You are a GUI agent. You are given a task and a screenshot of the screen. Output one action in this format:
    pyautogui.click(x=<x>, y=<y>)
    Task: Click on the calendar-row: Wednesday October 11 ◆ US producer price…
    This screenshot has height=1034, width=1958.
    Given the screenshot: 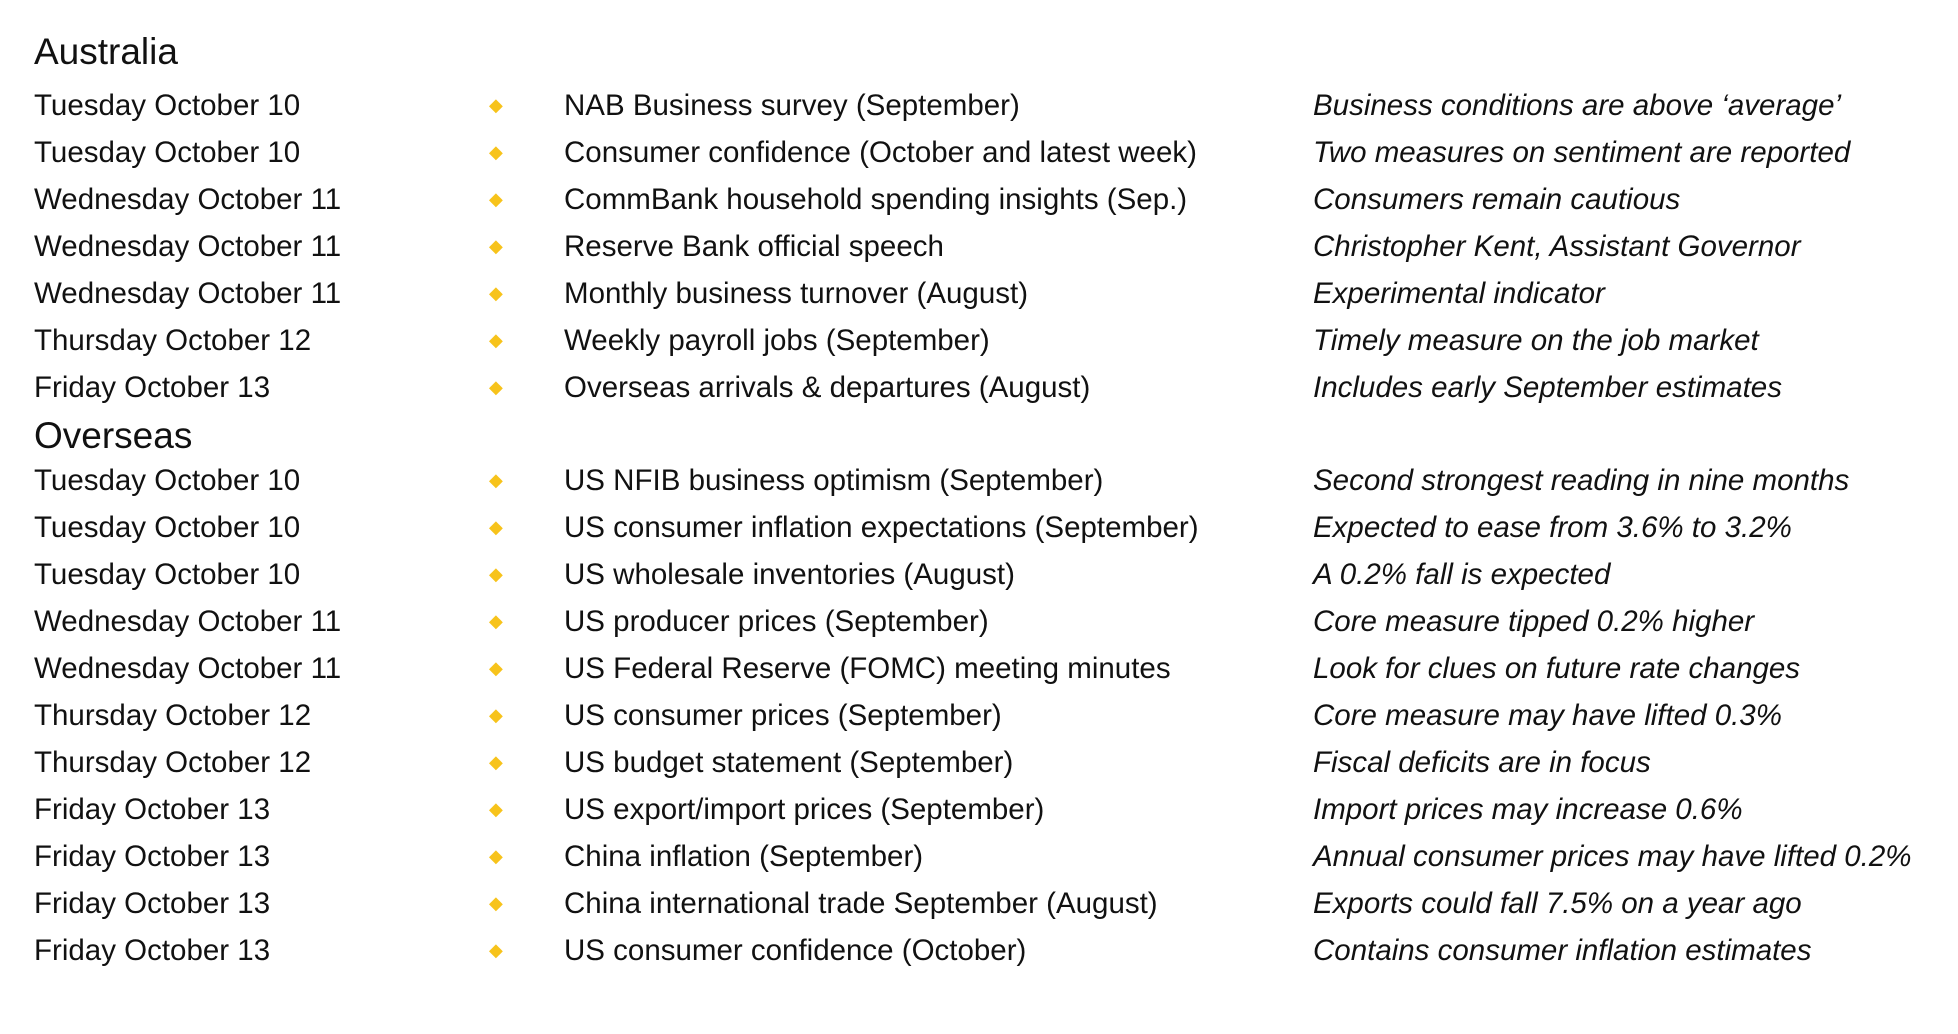 What is the action you would take?
    pyautogui.click(x=979, y=621)
    